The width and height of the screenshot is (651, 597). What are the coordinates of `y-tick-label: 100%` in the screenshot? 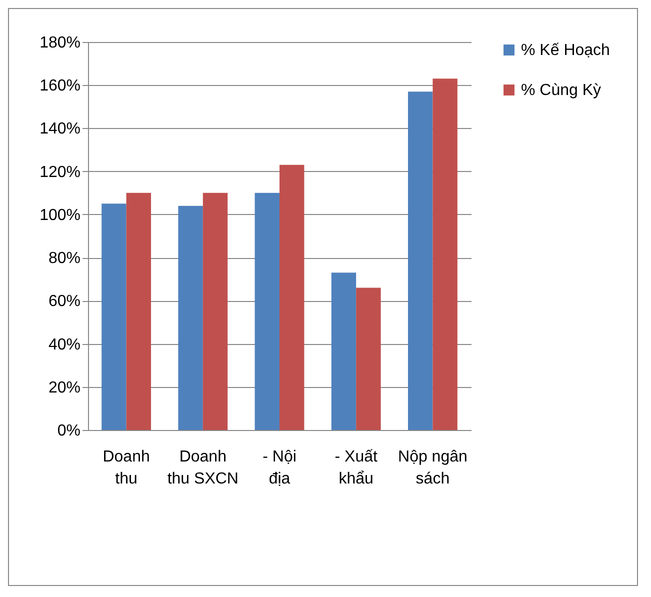 It's located at (60, 215).